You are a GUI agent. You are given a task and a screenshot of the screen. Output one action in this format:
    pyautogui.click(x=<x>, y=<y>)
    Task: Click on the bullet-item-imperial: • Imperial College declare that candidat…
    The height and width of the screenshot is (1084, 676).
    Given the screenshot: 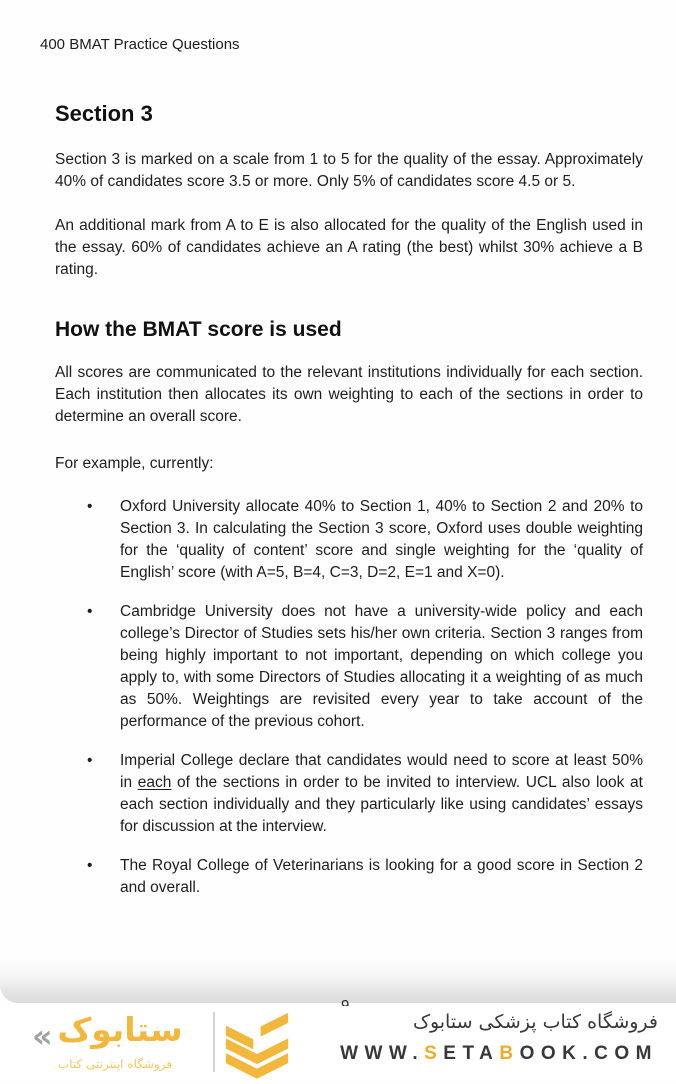 What is the action you would take?
    pyautogui.click(x=349, y=794)
    